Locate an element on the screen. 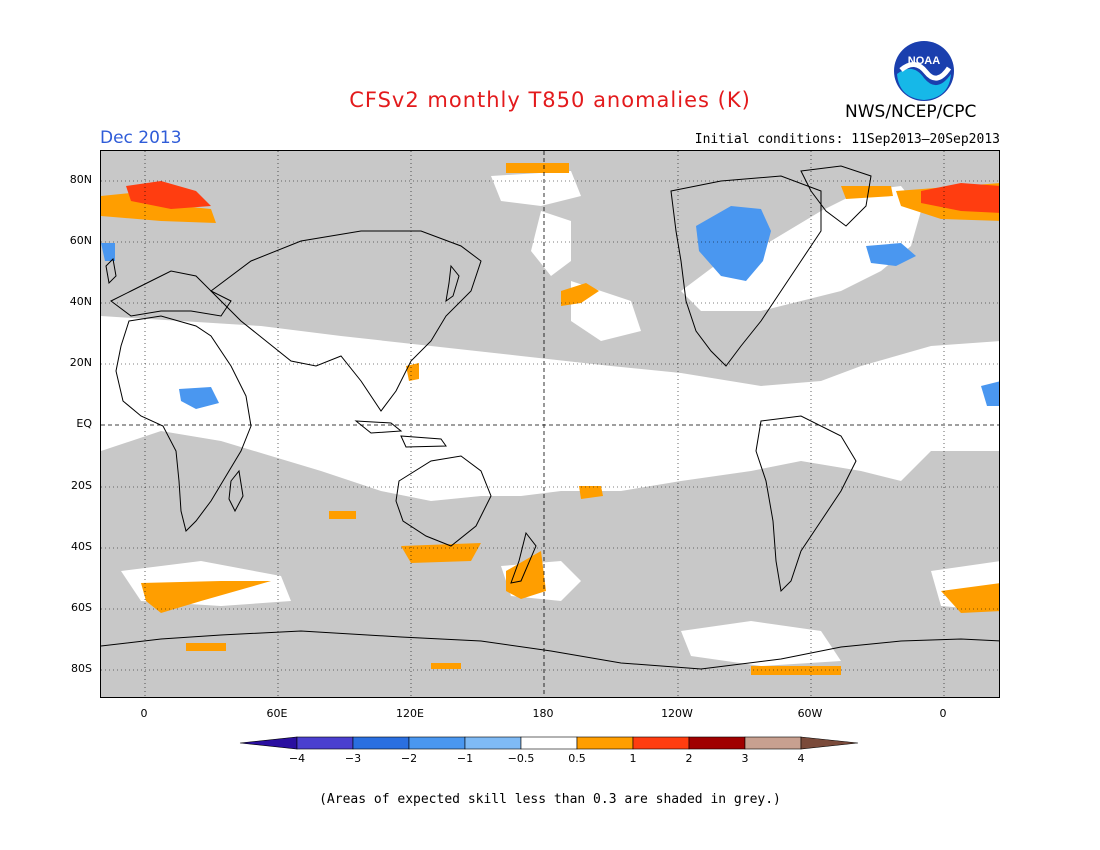 Image resolution: width=1100 pixels, height=850 pixels. map-title: CFSv2 monthly T850 anomalies (K) is located at coordinates (550, 100).